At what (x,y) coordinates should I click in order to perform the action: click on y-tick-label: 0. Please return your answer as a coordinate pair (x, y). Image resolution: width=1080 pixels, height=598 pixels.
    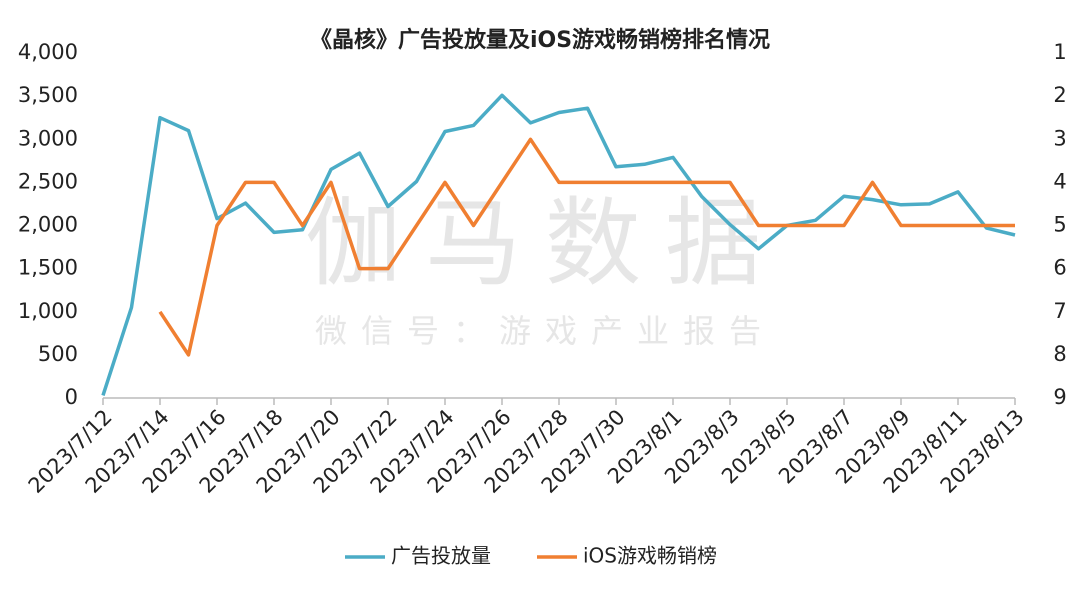
    Looking at the image, I should click on (71, 397).